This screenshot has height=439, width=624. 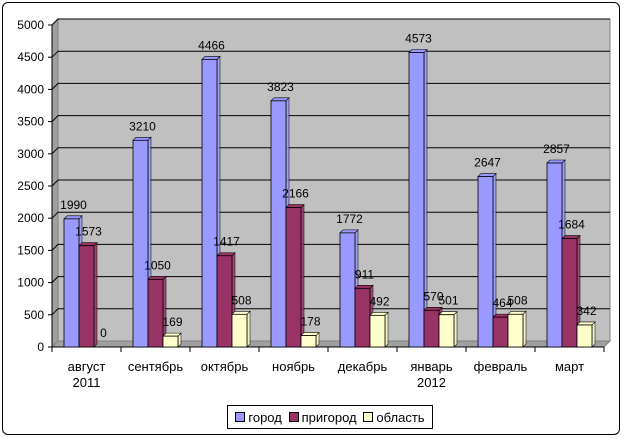 I want to click on legend-item-suburb: пригород, so click(x=322, y=417).